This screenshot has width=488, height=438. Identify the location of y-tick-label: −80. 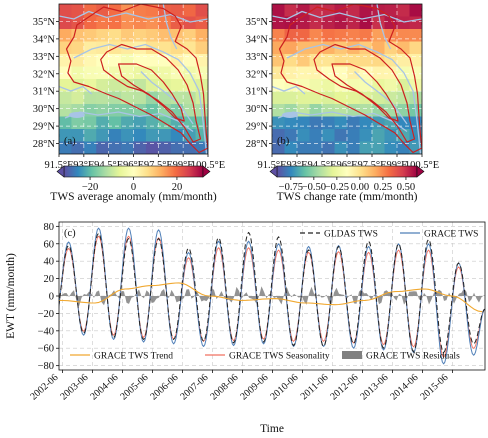
(46, 366).